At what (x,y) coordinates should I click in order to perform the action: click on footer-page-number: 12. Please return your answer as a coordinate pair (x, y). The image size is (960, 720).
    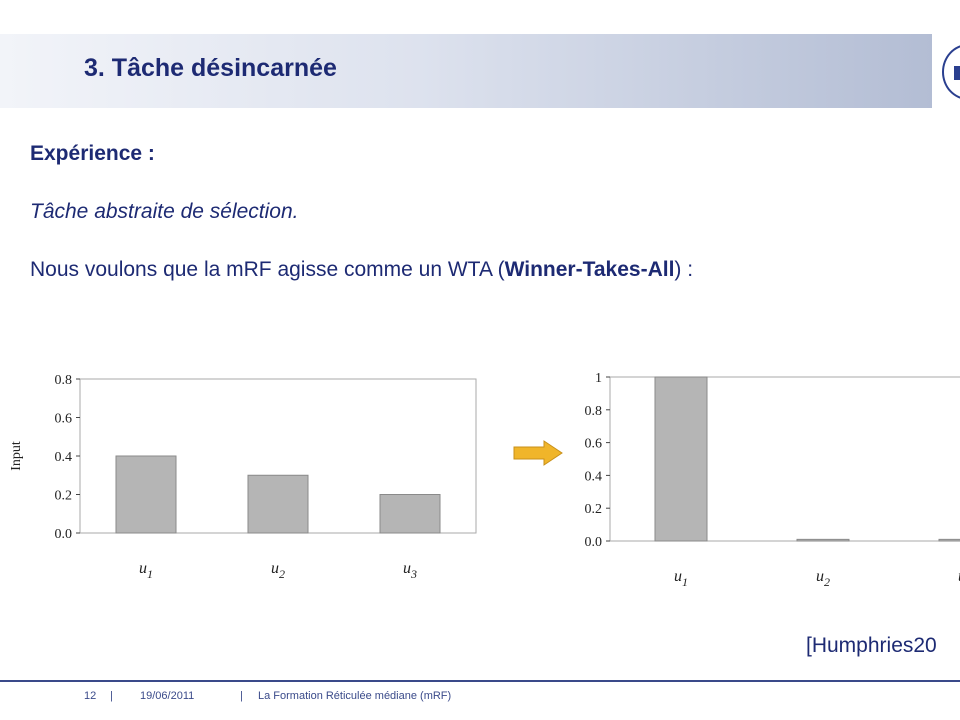
    Looking at the image, I should click on (90, 696).